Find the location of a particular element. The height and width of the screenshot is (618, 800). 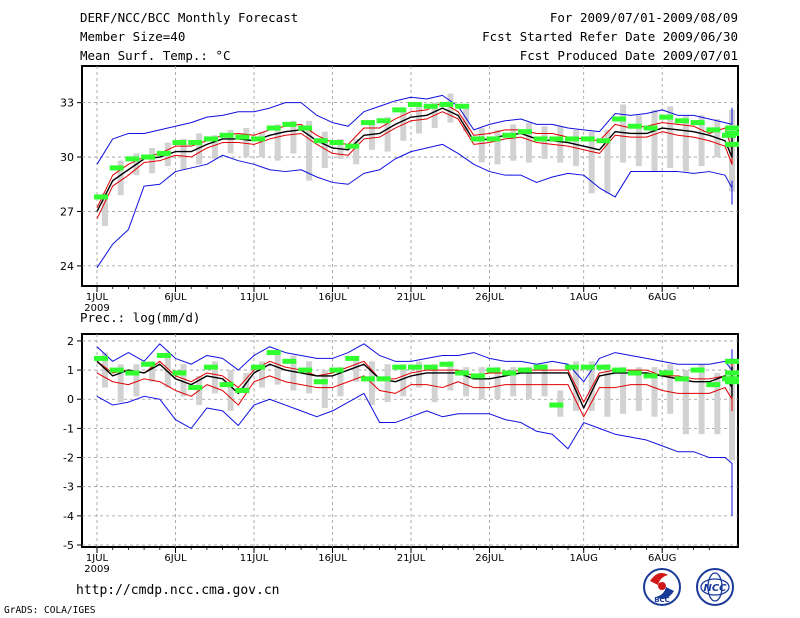

precip-xtick-label: 26JUL is located at coordinates (489, 558).